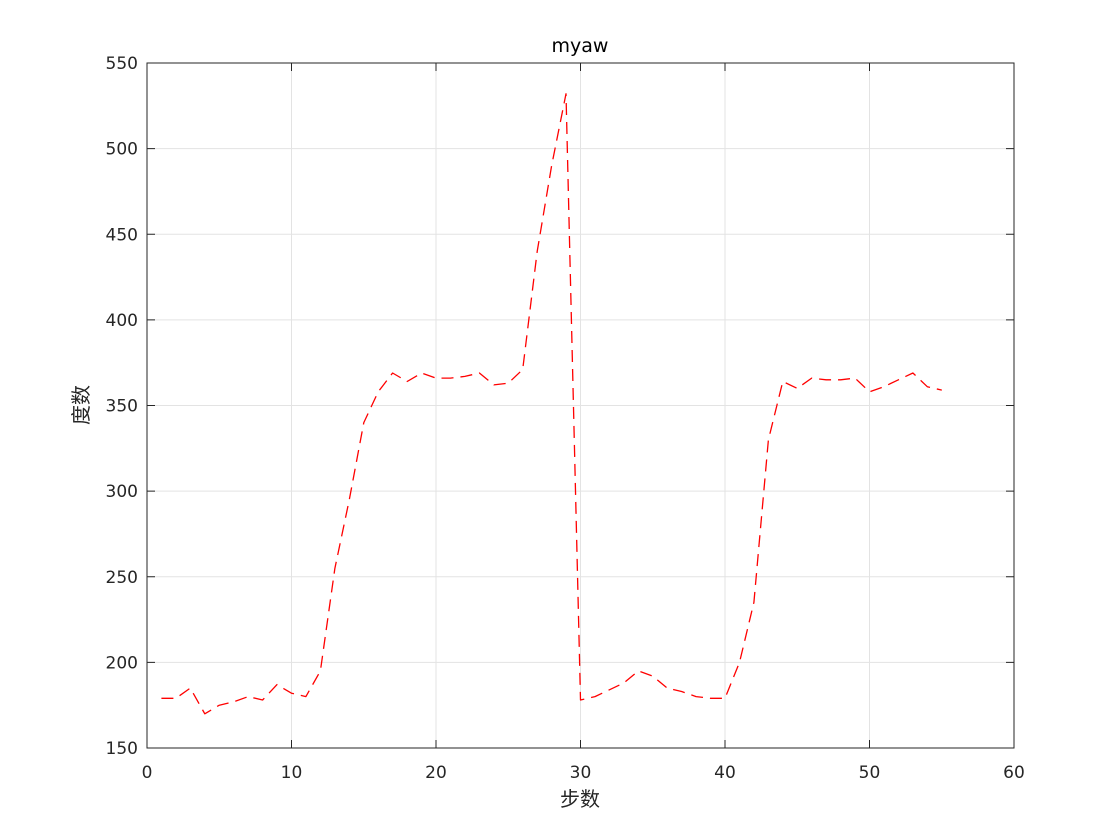 This screenshot has width=1120, height=840. I want to click on y-tick-label: 150, so click(122, 749).